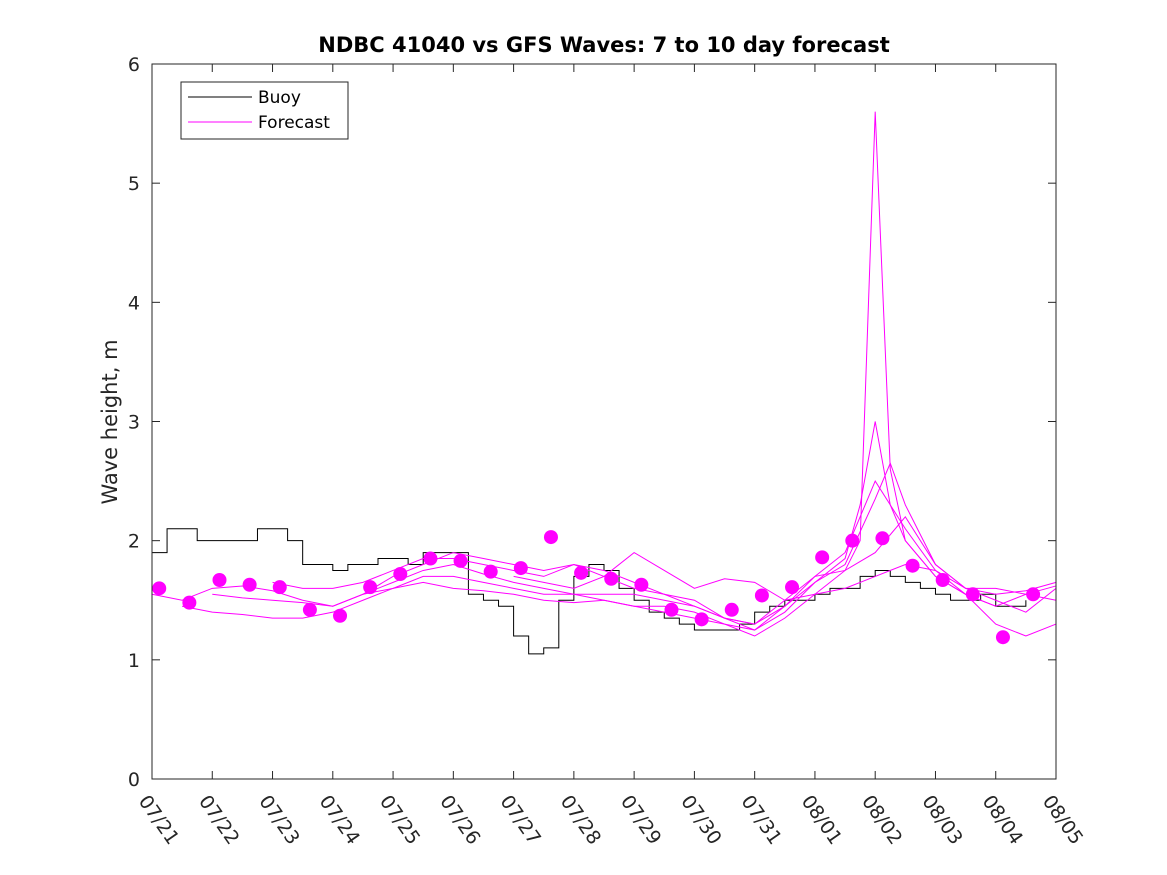  I want to click on legend: Buoy Forecast, so click(264, 110).